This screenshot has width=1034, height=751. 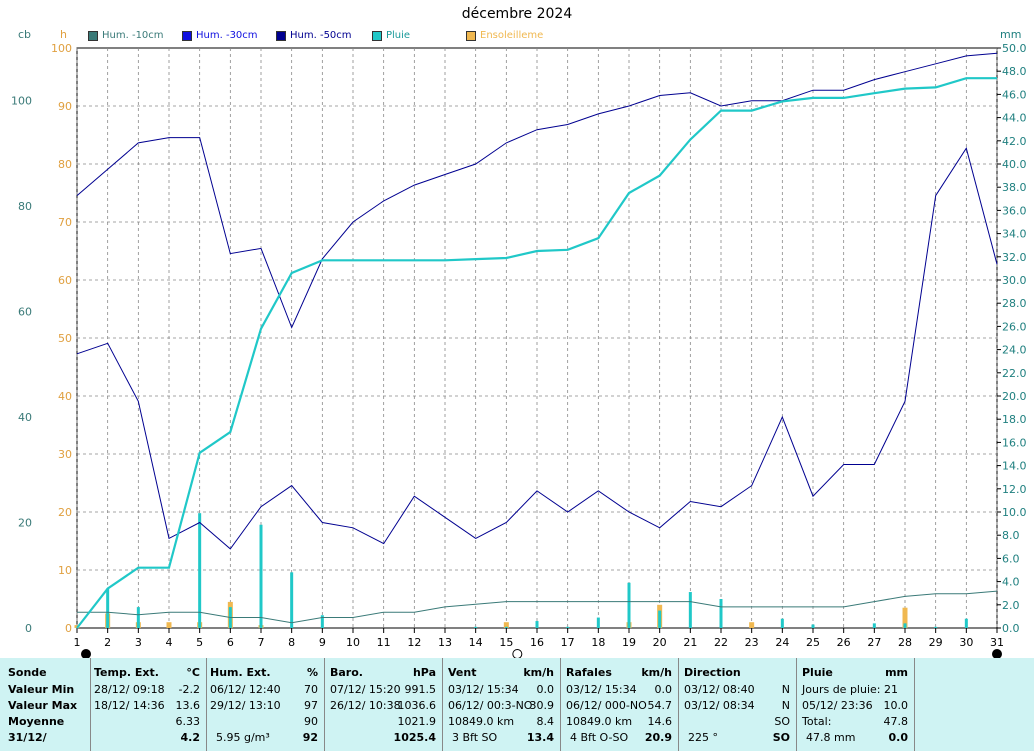 I want to click on x-tick-label: 18, so click(x=598, y=642).